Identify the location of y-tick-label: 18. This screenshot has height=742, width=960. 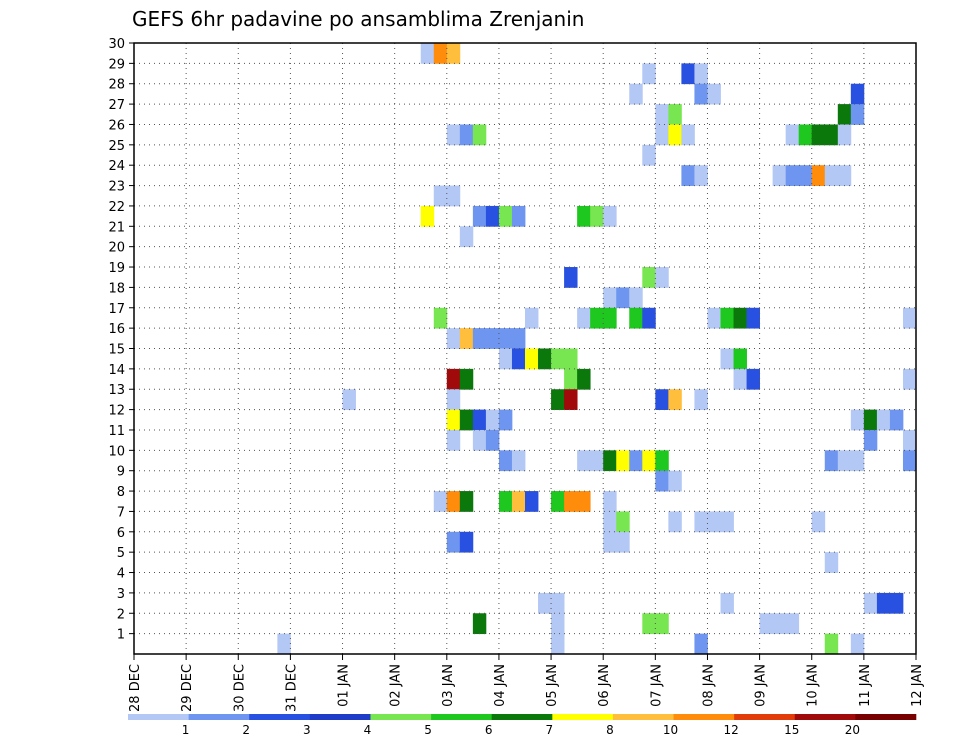
(116, 288).